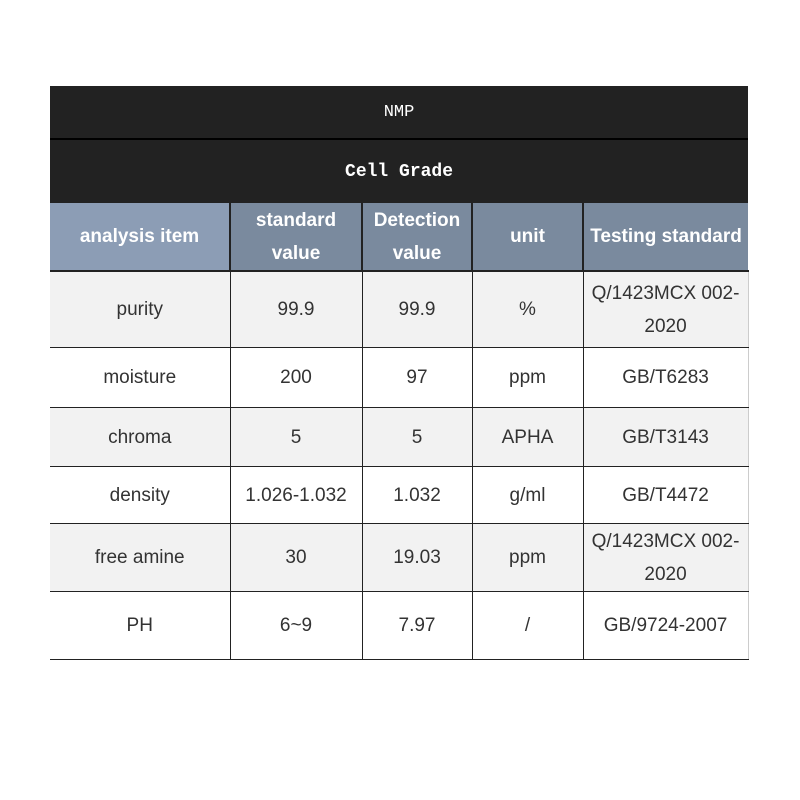 The image size is (800, 800). Describe the element at coordinates (140, 625) in the screenshot. I see `cell-analysis-item: PH` at that location.